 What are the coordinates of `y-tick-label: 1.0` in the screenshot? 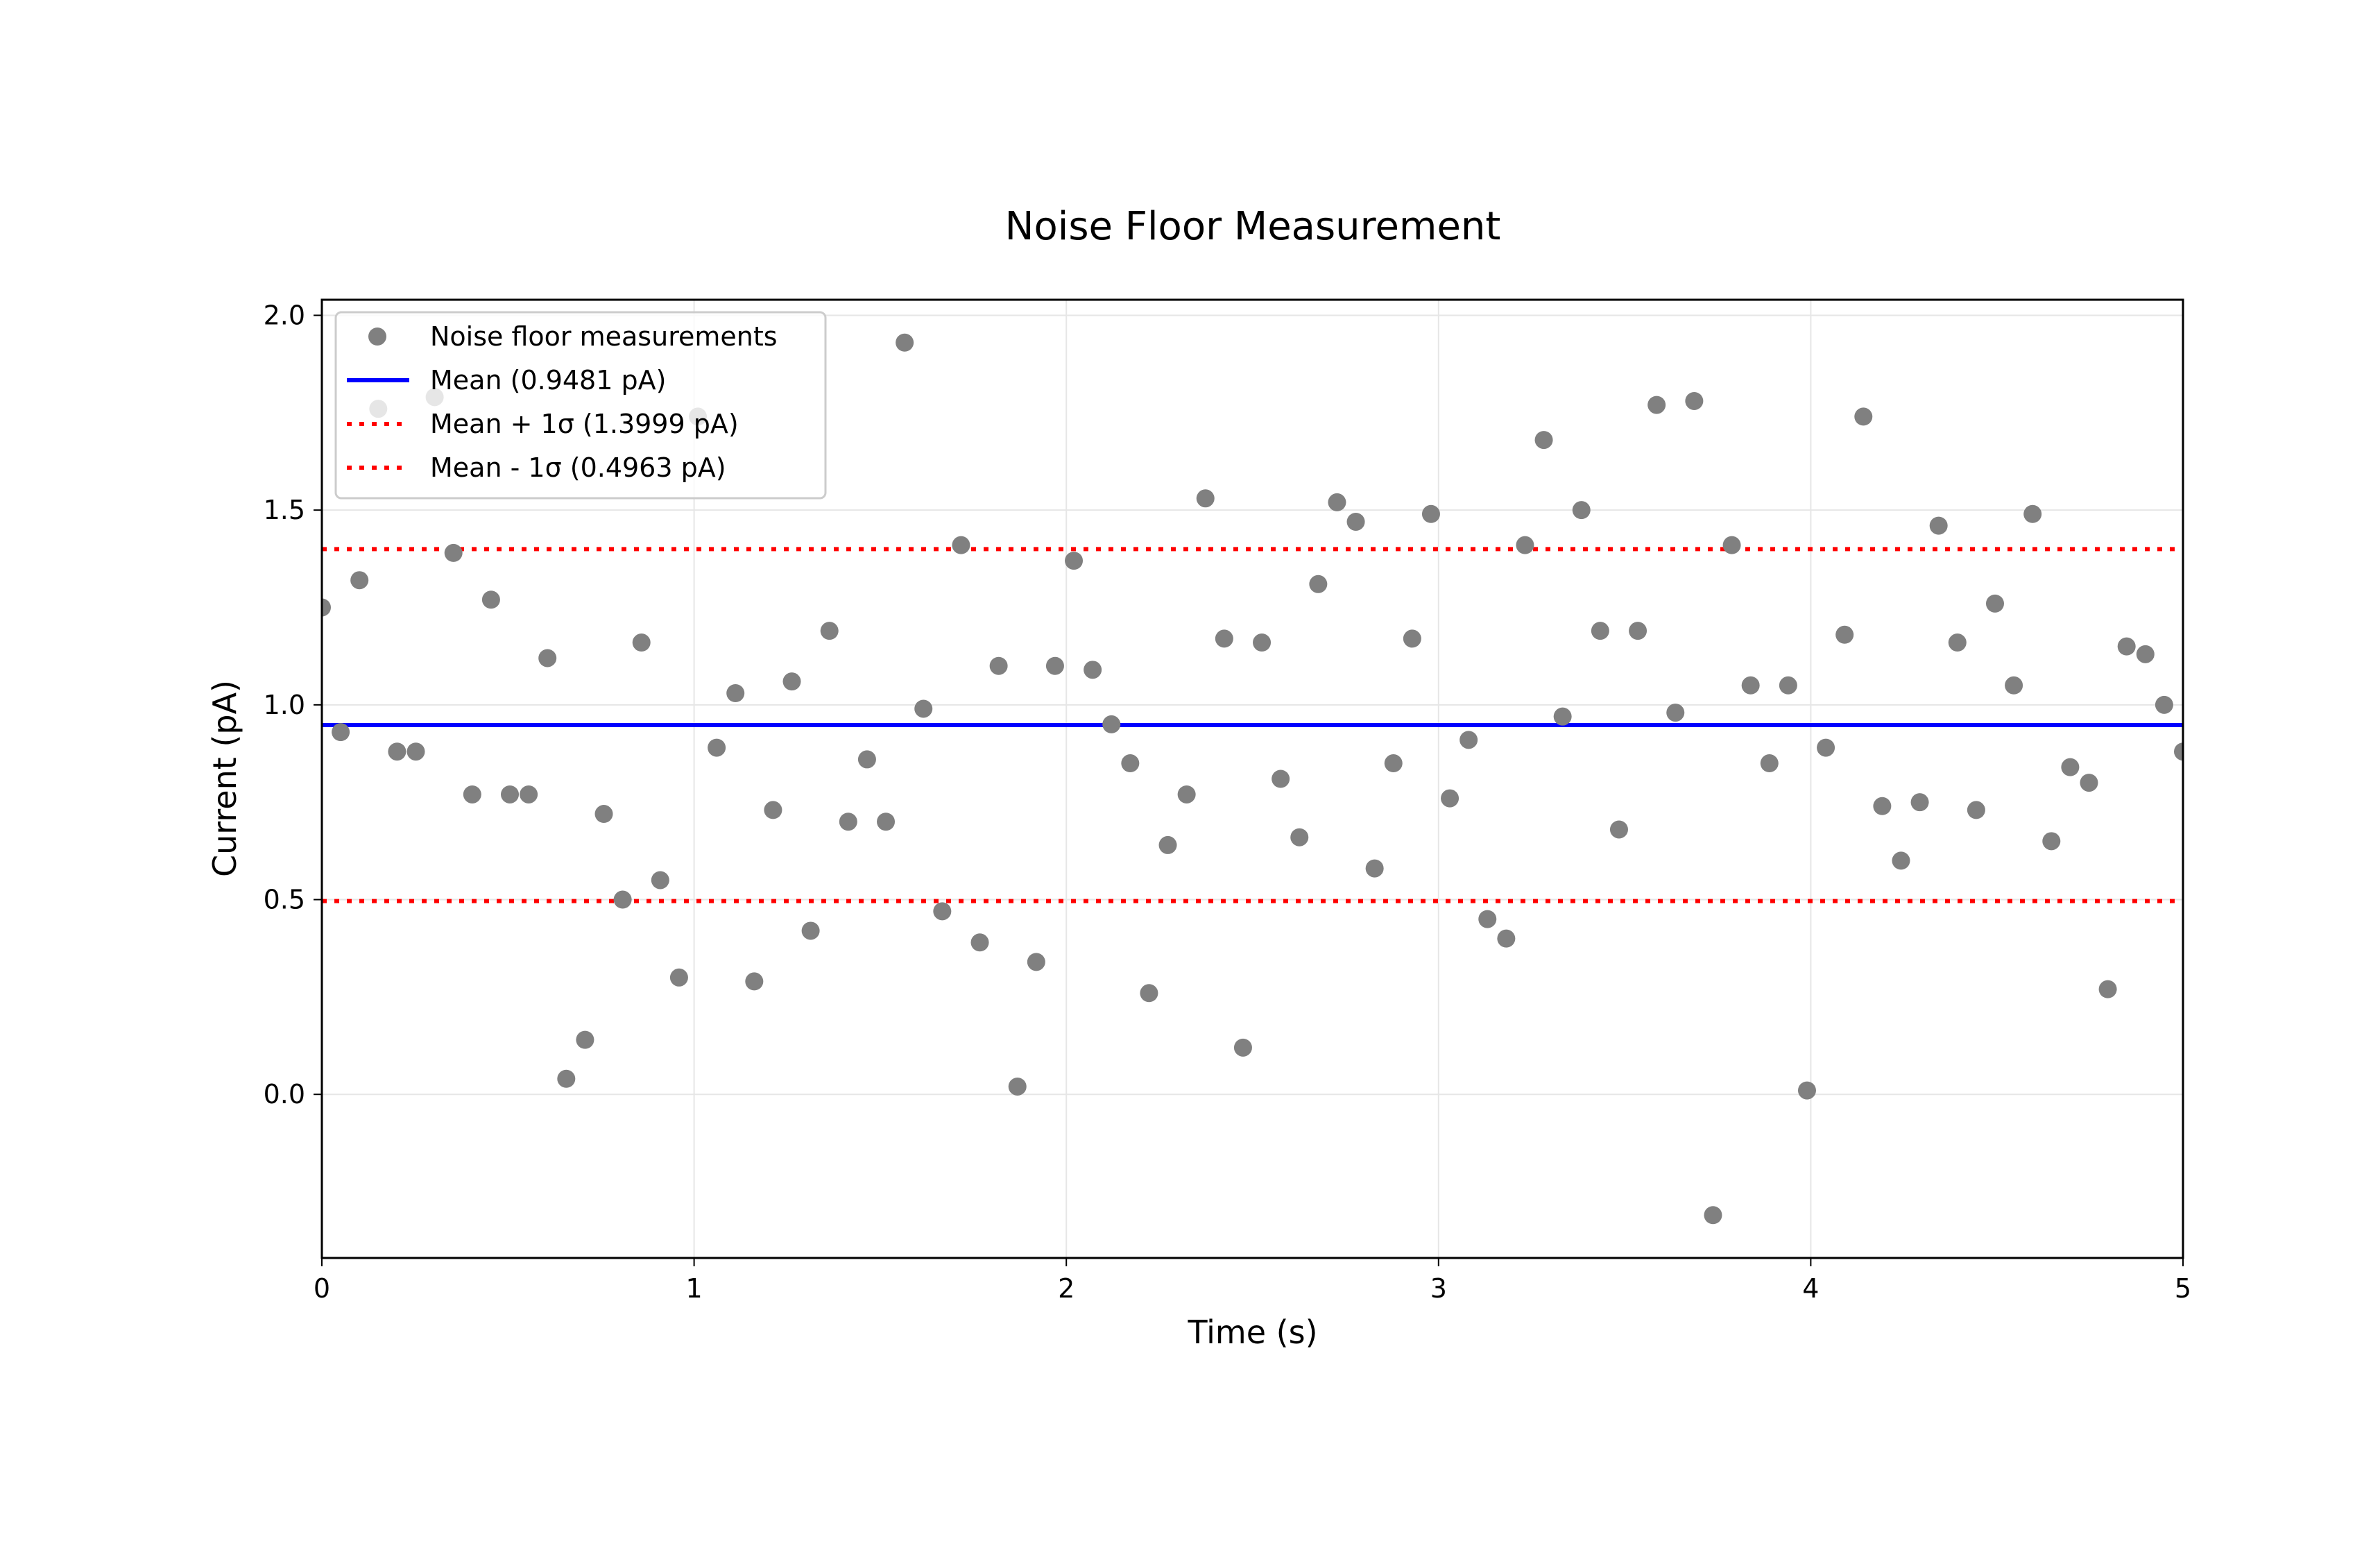 It's located at (284, 705).